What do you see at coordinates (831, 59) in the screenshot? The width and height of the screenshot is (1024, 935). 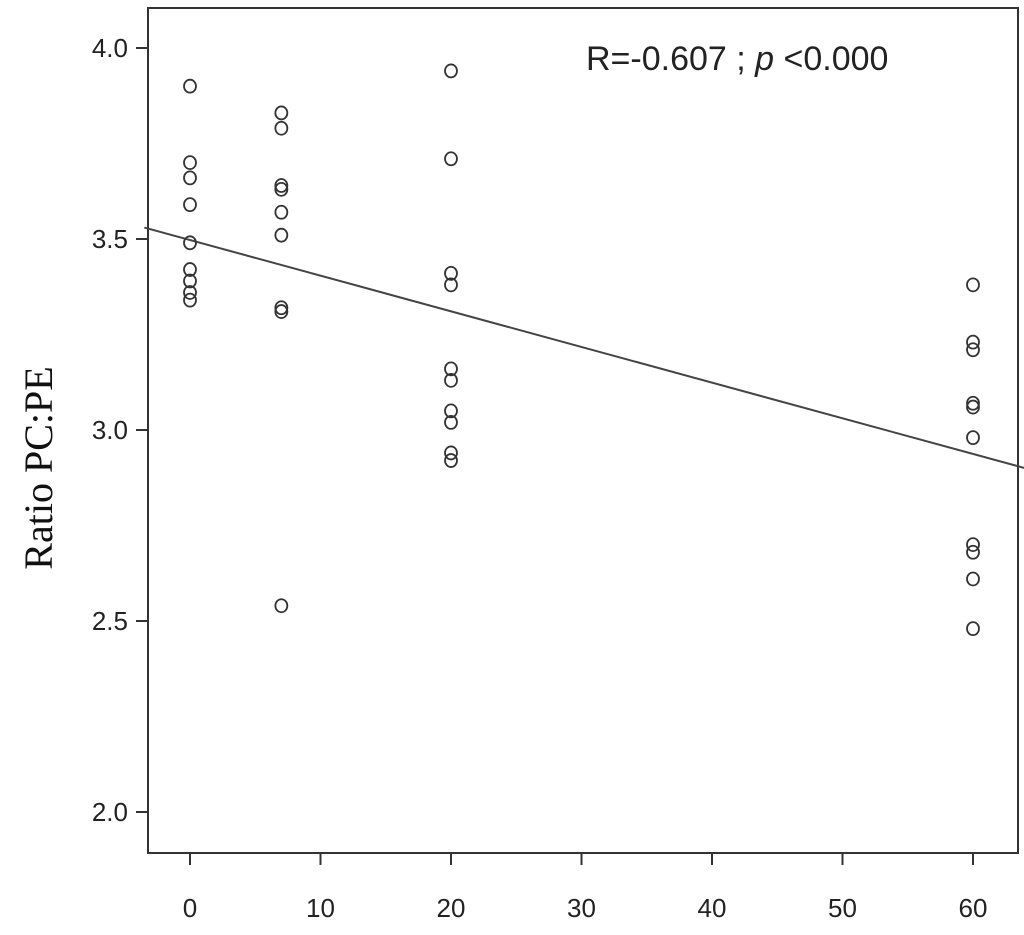 I see `annotation-suffix: <0.000` at bounding box center [831, 59].